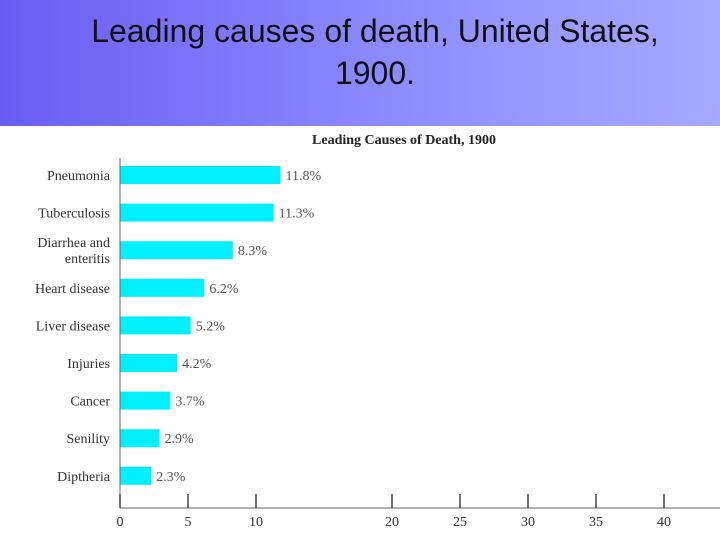 Image resolution: width=720 pixels, height=540 pixels. Describe the element at coordinates (120, 522) in the screenshot. I see `x-tick-label: 0` at that location.